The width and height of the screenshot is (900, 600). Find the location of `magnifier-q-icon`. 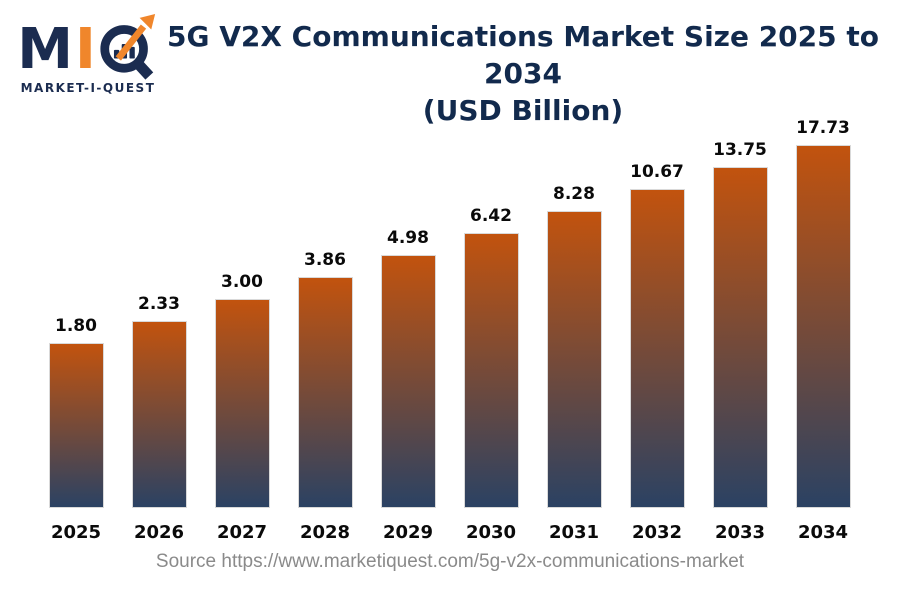

magnifier-q-icon is located at coordinates (127, 46).